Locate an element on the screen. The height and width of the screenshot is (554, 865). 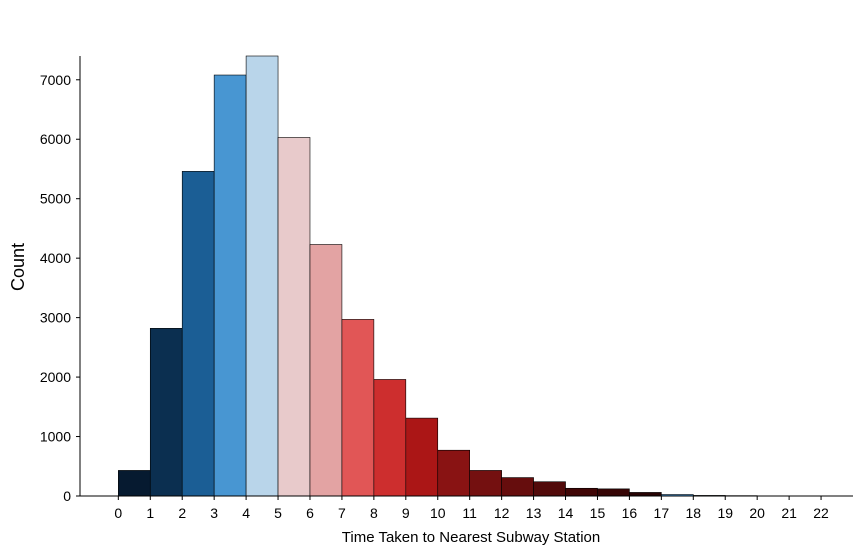
y-tick-label-3000: 3000 is located at coordinates (55, 318).